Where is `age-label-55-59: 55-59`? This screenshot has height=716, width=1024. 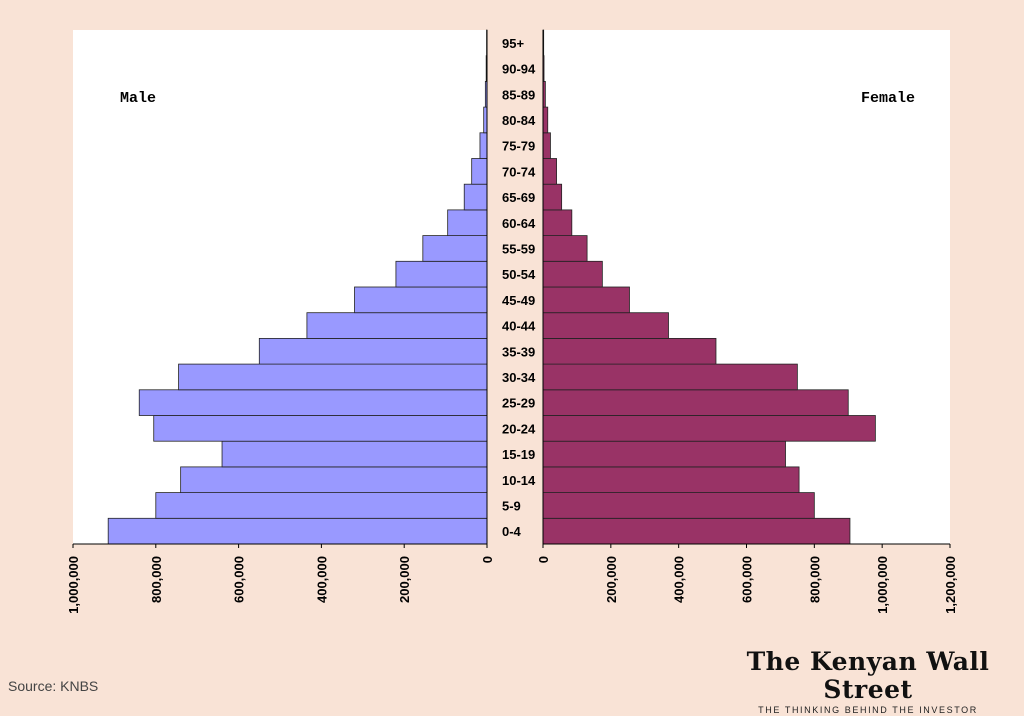 age-label-55-59: 55-59 is located at coordinates (518, 248).